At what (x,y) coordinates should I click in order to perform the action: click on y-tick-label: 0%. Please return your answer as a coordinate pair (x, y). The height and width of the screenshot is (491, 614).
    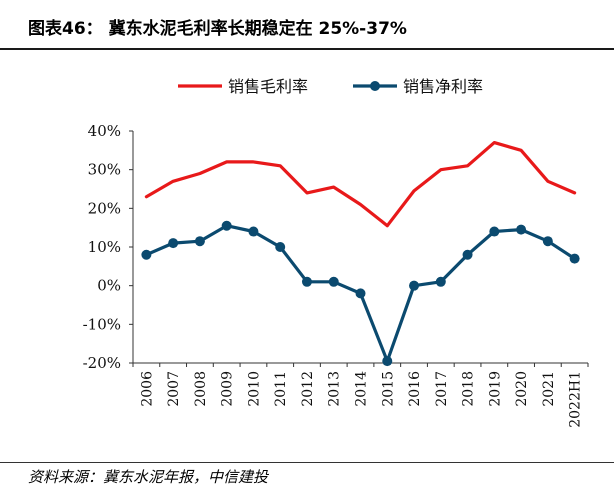
    Looking at the image, I should click on (109, 286).